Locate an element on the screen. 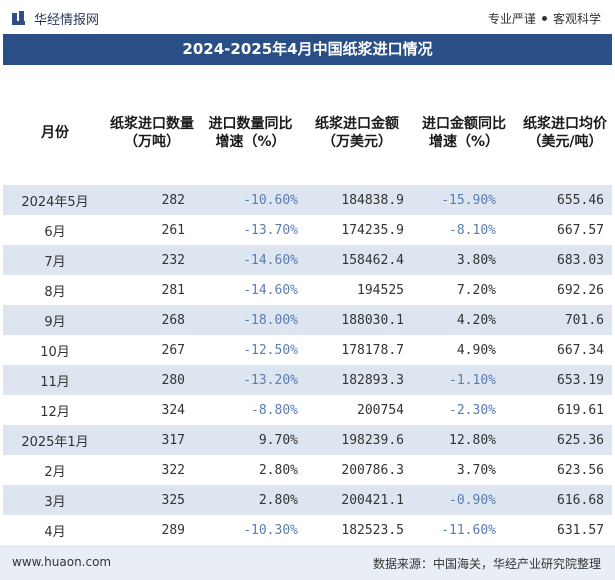 The width and height of the screenshot is (615, 580). table-row: 11月 280 -13.20% 182893.3 -1.10% 653.19 is located at coordinates (307, 380).